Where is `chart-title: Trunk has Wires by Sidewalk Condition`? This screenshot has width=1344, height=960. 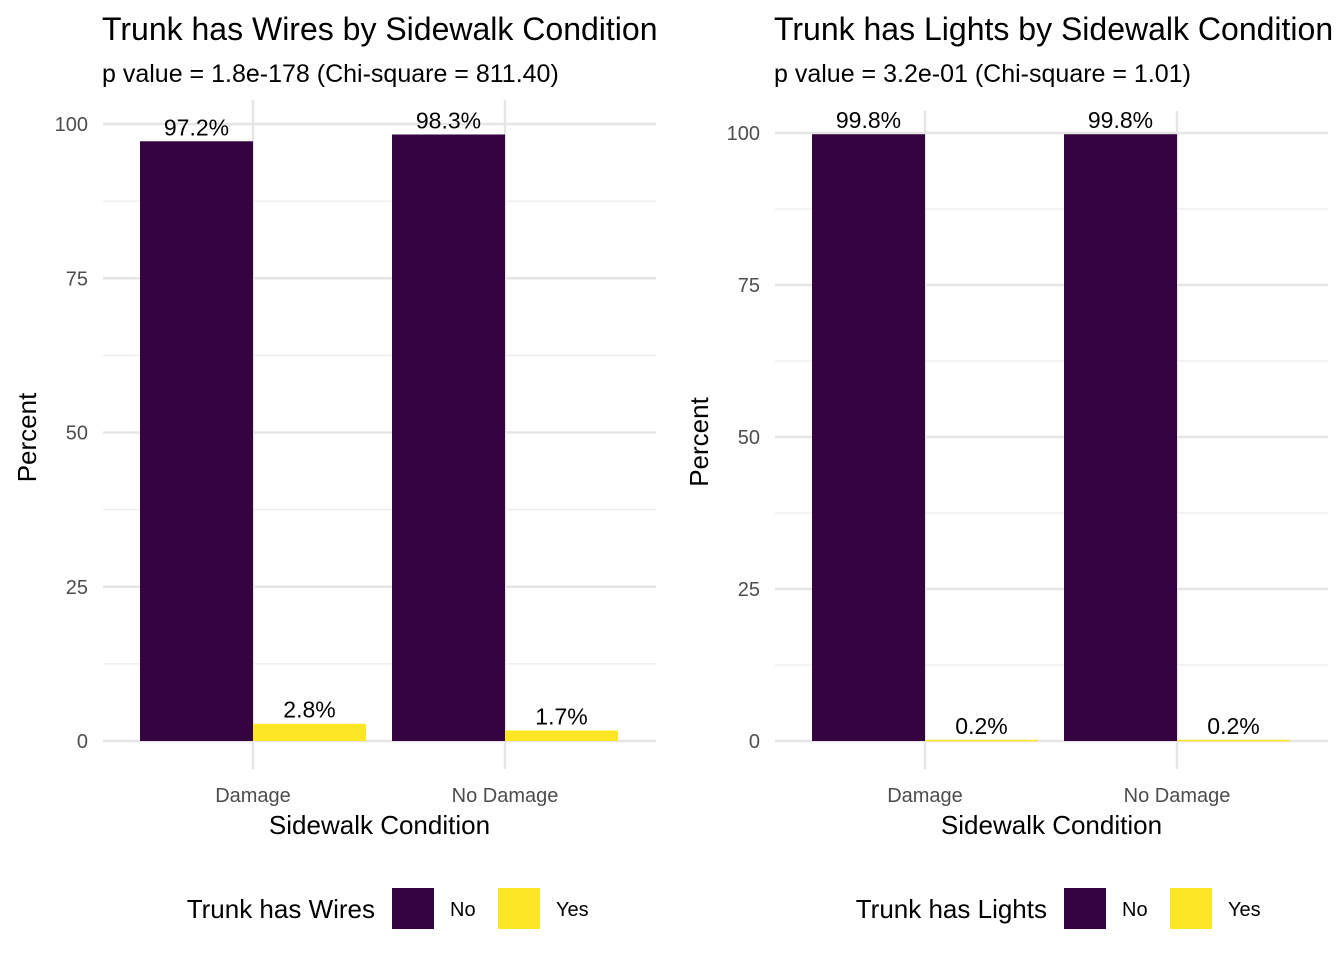
chart-title: Trunk has Wires by Sidewalk Condition is located at coordinates (379, 29).